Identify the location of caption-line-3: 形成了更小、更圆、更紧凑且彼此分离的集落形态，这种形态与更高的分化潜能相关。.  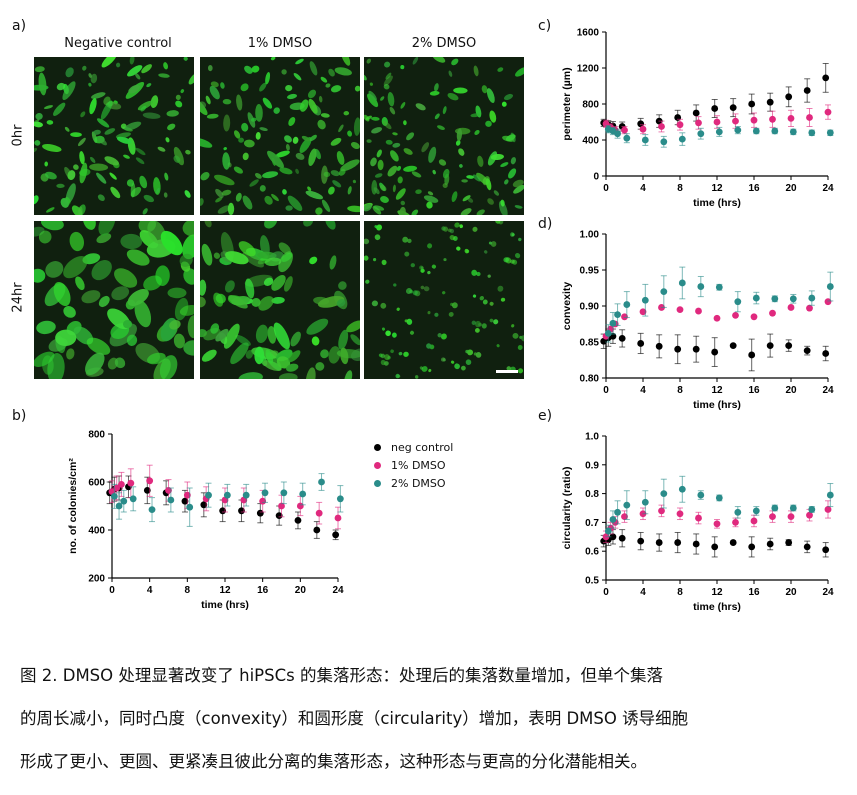
(333, 761).